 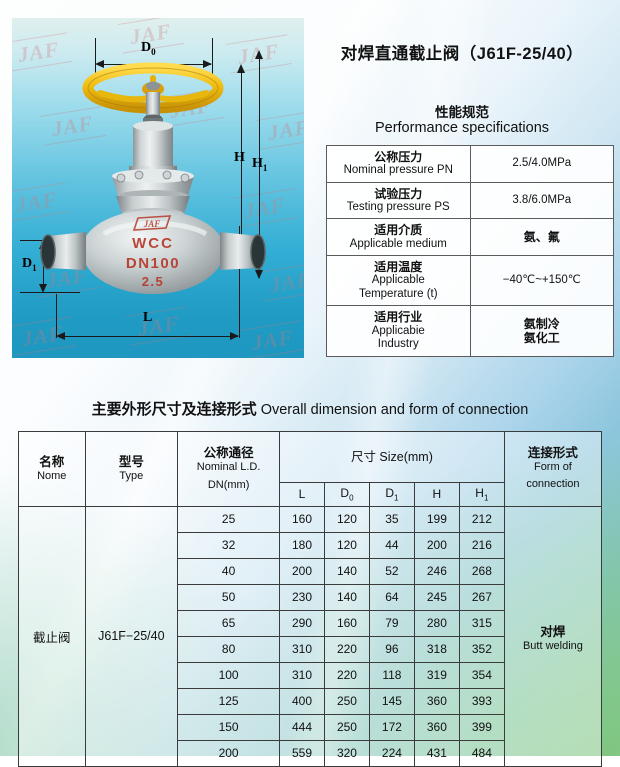 What do you see at coordinates (398, 170) in the screenshot?
I see `spec-label-en: Nominal pressure PN` at bounding box center [398, 170].